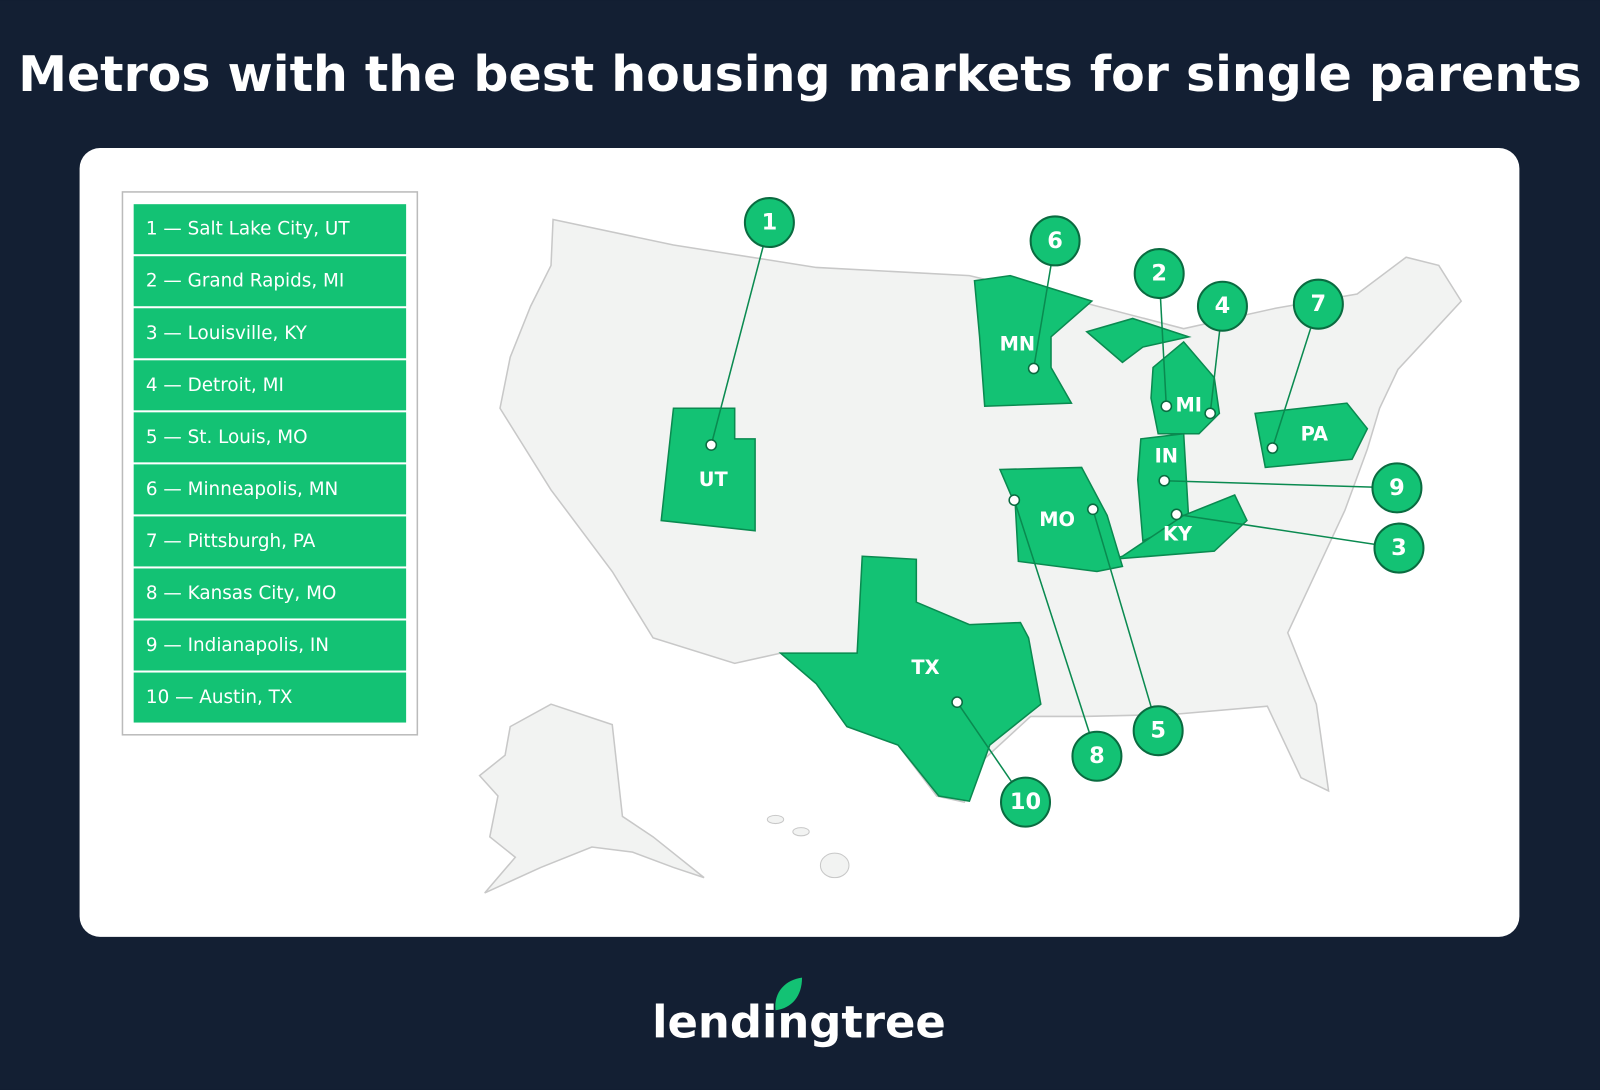  What do you see at coordinates (231, 541) in the screenshot?
I see `legend-text: 7 — Pittsburgh, PA` at bounding box center [231, 541].